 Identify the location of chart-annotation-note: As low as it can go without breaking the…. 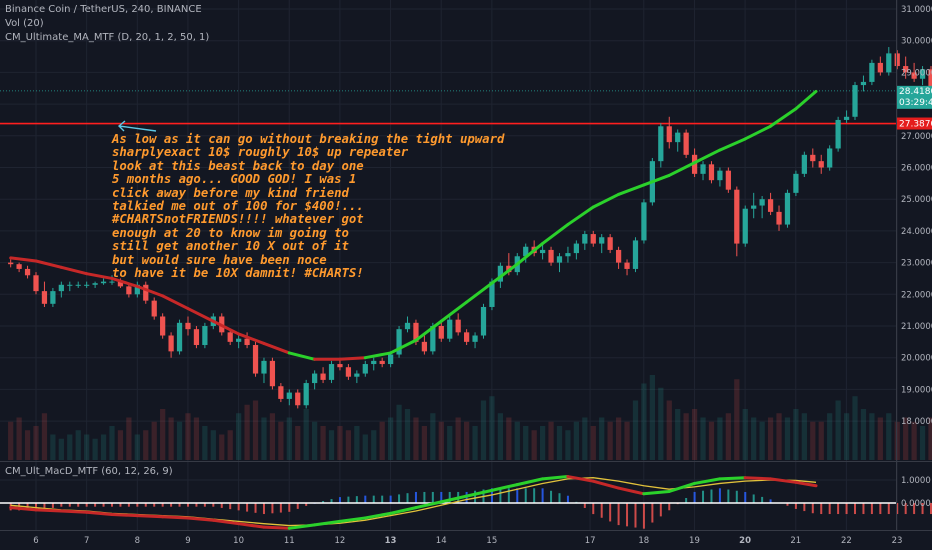
(308, 206).